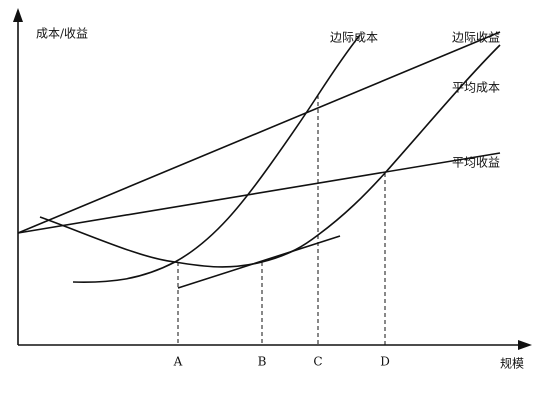 This screenshot has width=547, height=405. Describe the element at coordinates (178, 362) in the screenshot. I see `point-label: A` at that location.